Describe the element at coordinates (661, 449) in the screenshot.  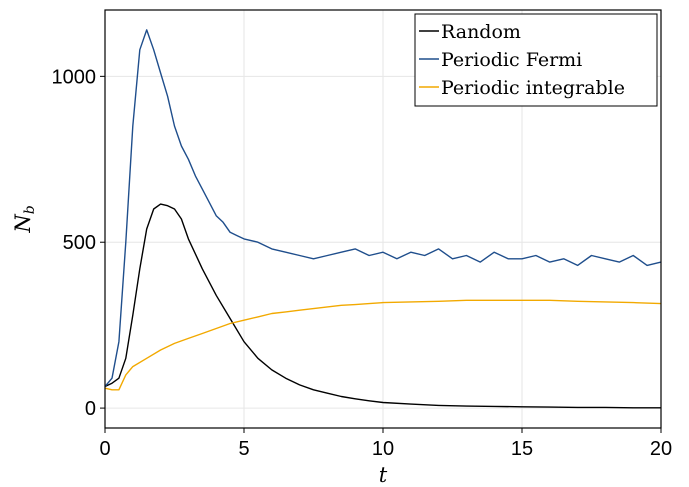
I see `x-tick-label: 20` at that location.